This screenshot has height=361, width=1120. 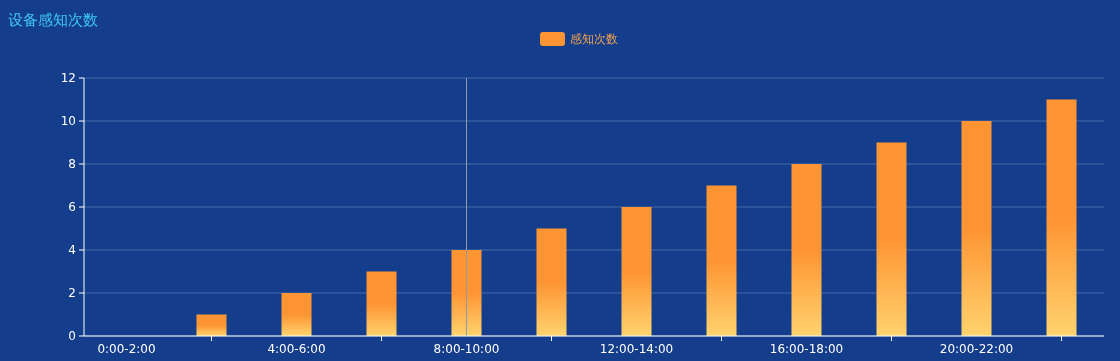 I want to click on y-tick-label: 8, so click(x=72, y=164).